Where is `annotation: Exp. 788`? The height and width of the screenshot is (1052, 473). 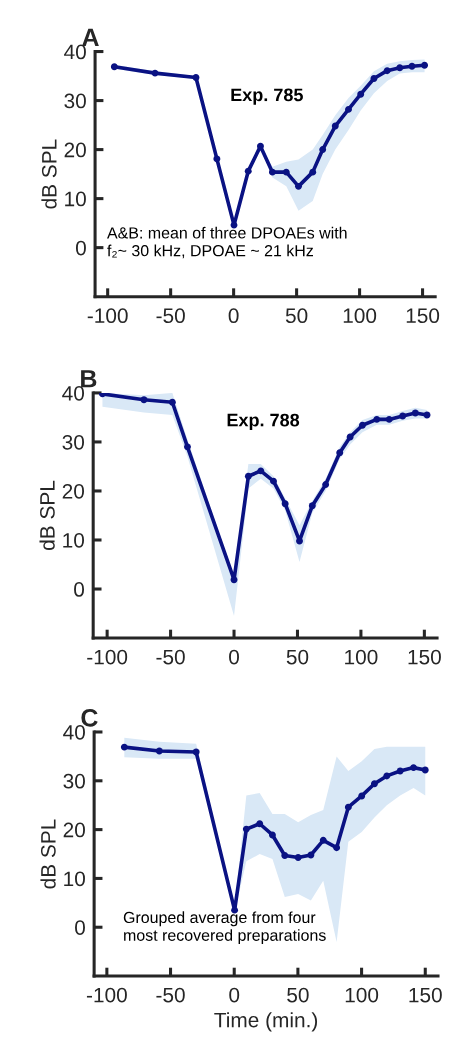
annotation: Exp. 788 is located at coordinates (263, 422).